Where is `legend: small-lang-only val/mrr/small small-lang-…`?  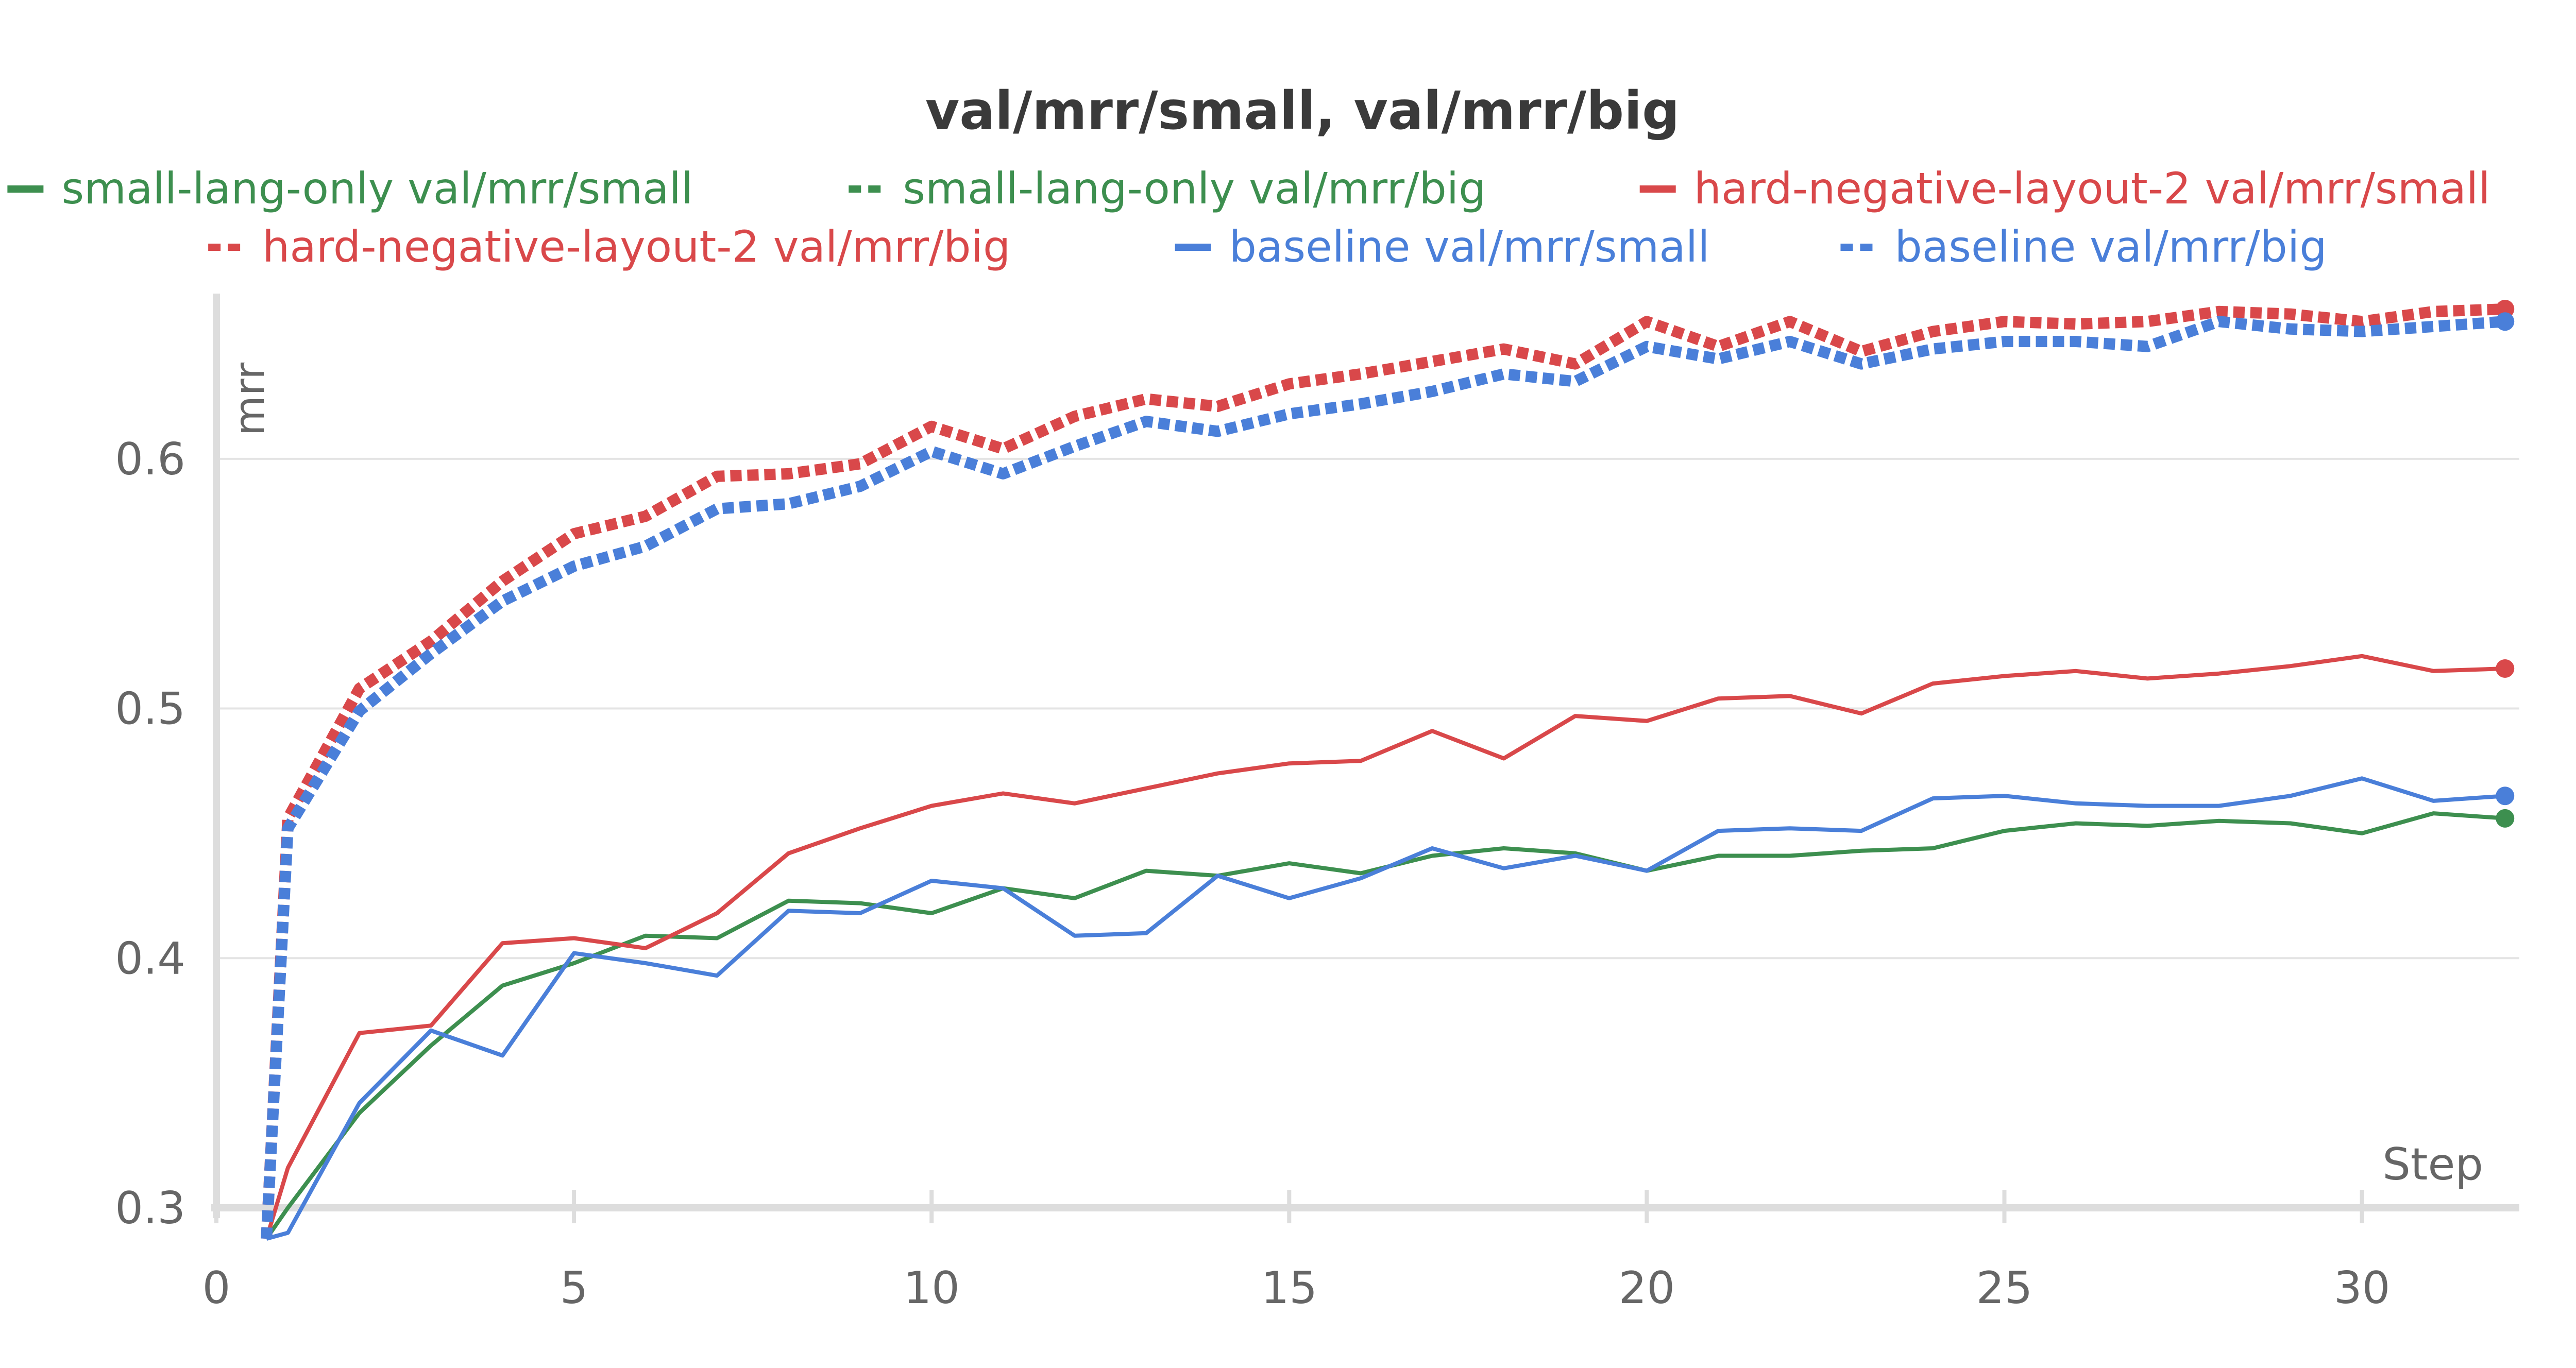
legend: small-lang-only val/mrr/small small-lang-… is located at coordinates (1248, 217).